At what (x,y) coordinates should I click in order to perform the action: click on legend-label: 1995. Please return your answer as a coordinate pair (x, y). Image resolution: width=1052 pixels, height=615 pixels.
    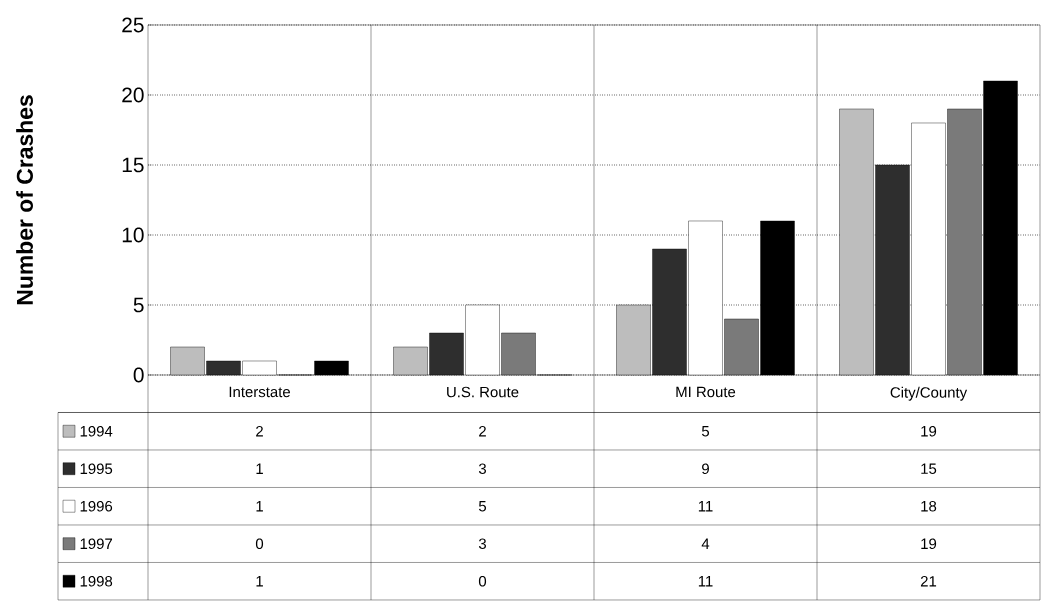
    Looking at the image, I should click on (96, 469).